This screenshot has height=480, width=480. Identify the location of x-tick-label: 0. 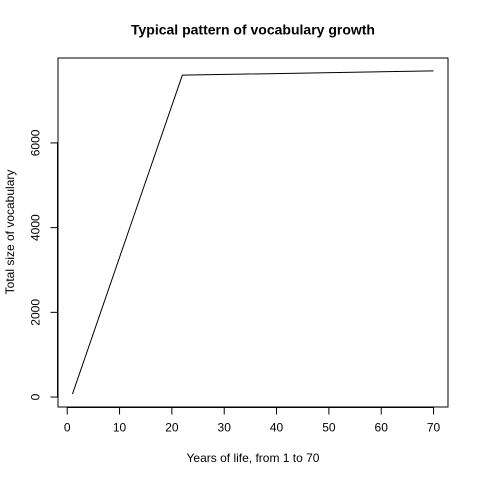
(67, 428).